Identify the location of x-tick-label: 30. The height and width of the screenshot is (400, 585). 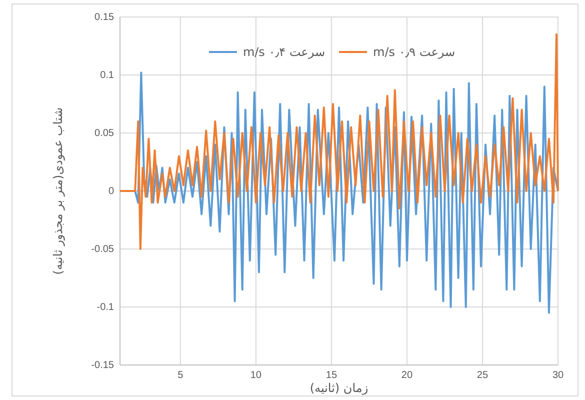
(558, 376).